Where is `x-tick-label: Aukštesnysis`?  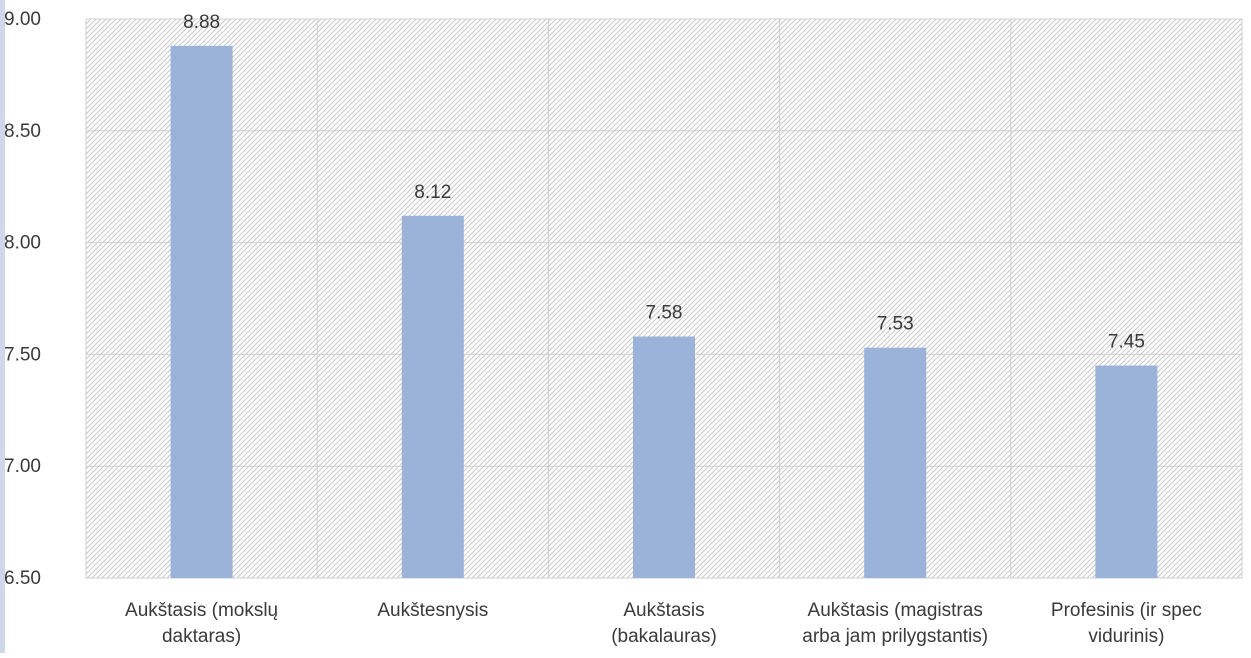
x-tick-label: Aukštesnysis is located at coordinates (432, 610).